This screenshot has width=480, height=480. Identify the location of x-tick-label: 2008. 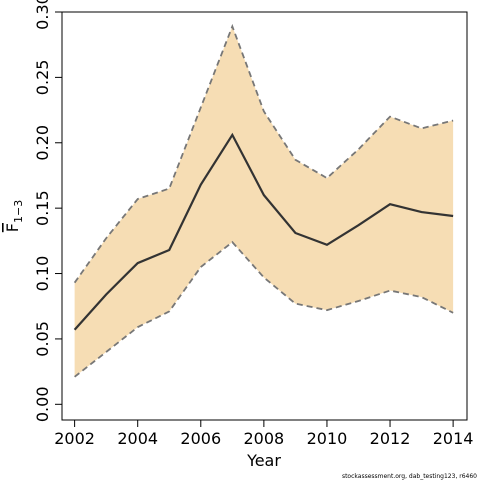
(264, 438).